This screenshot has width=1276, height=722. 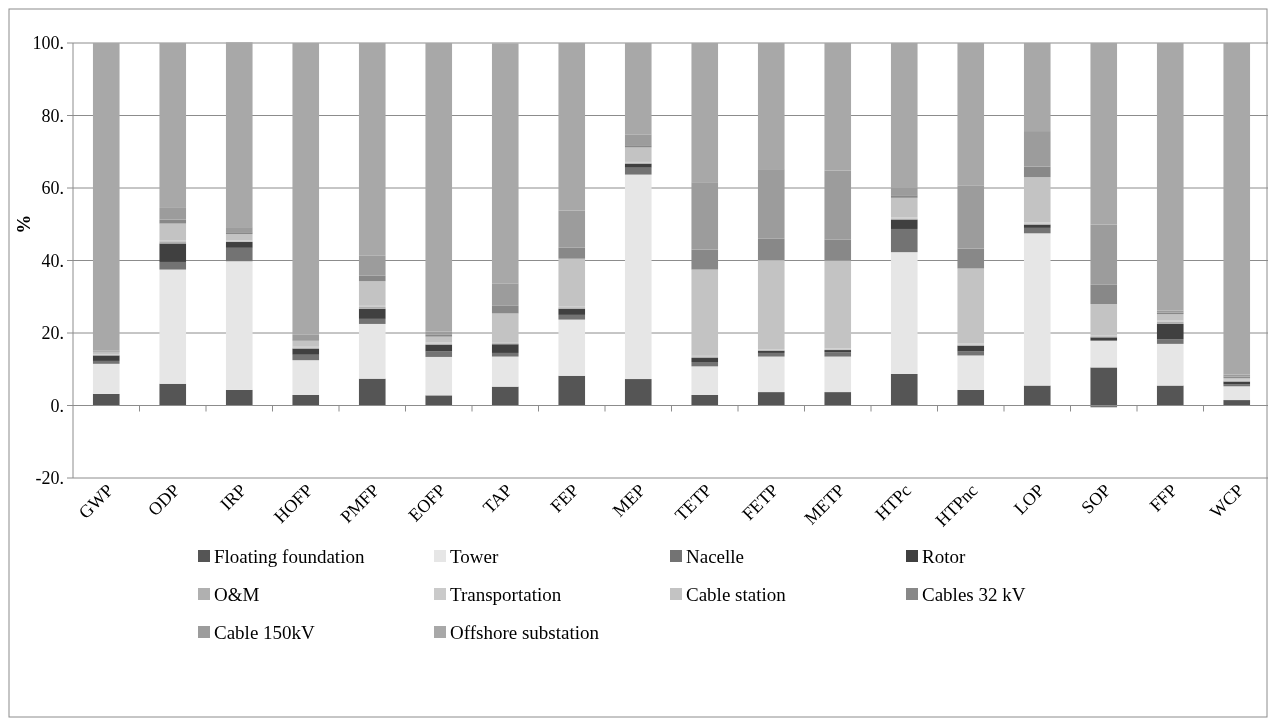 I want to click on legend-label: Offshore substation, so click(x=525, y=632).